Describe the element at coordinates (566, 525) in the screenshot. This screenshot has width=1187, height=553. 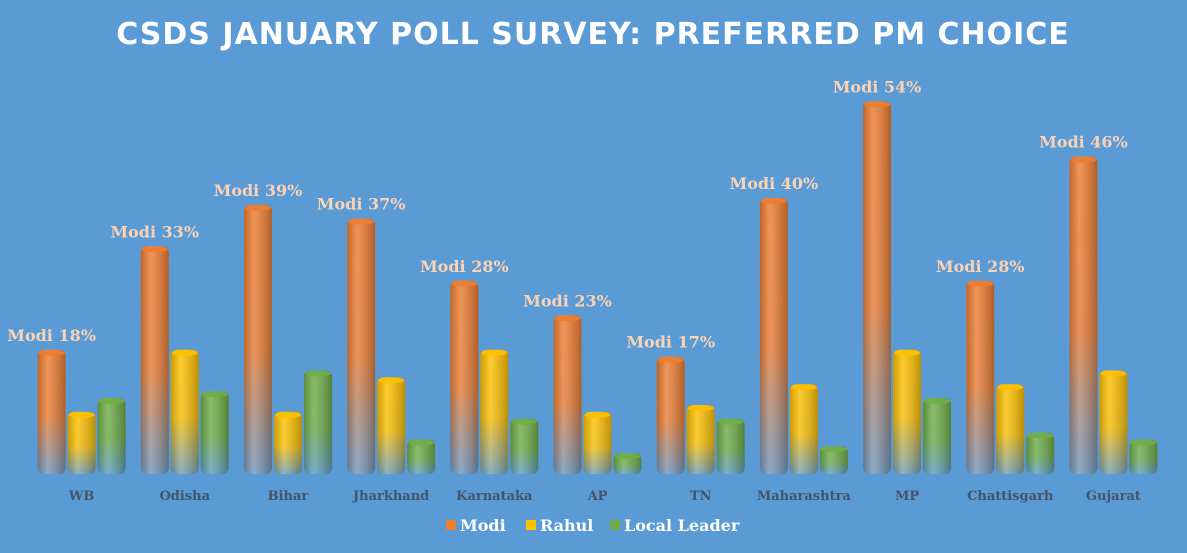
I see `legend-label-rahul: Rahul` at that location.